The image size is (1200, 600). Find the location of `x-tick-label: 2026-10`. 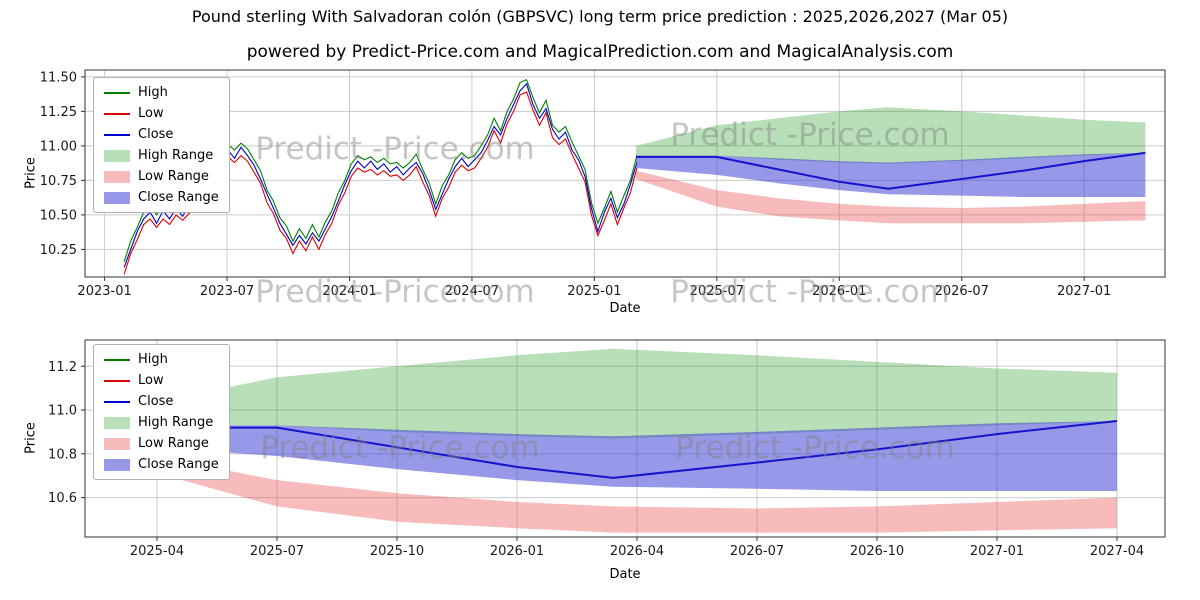

x-tick-label: 2026-10 is located at coordinates (877, 551).